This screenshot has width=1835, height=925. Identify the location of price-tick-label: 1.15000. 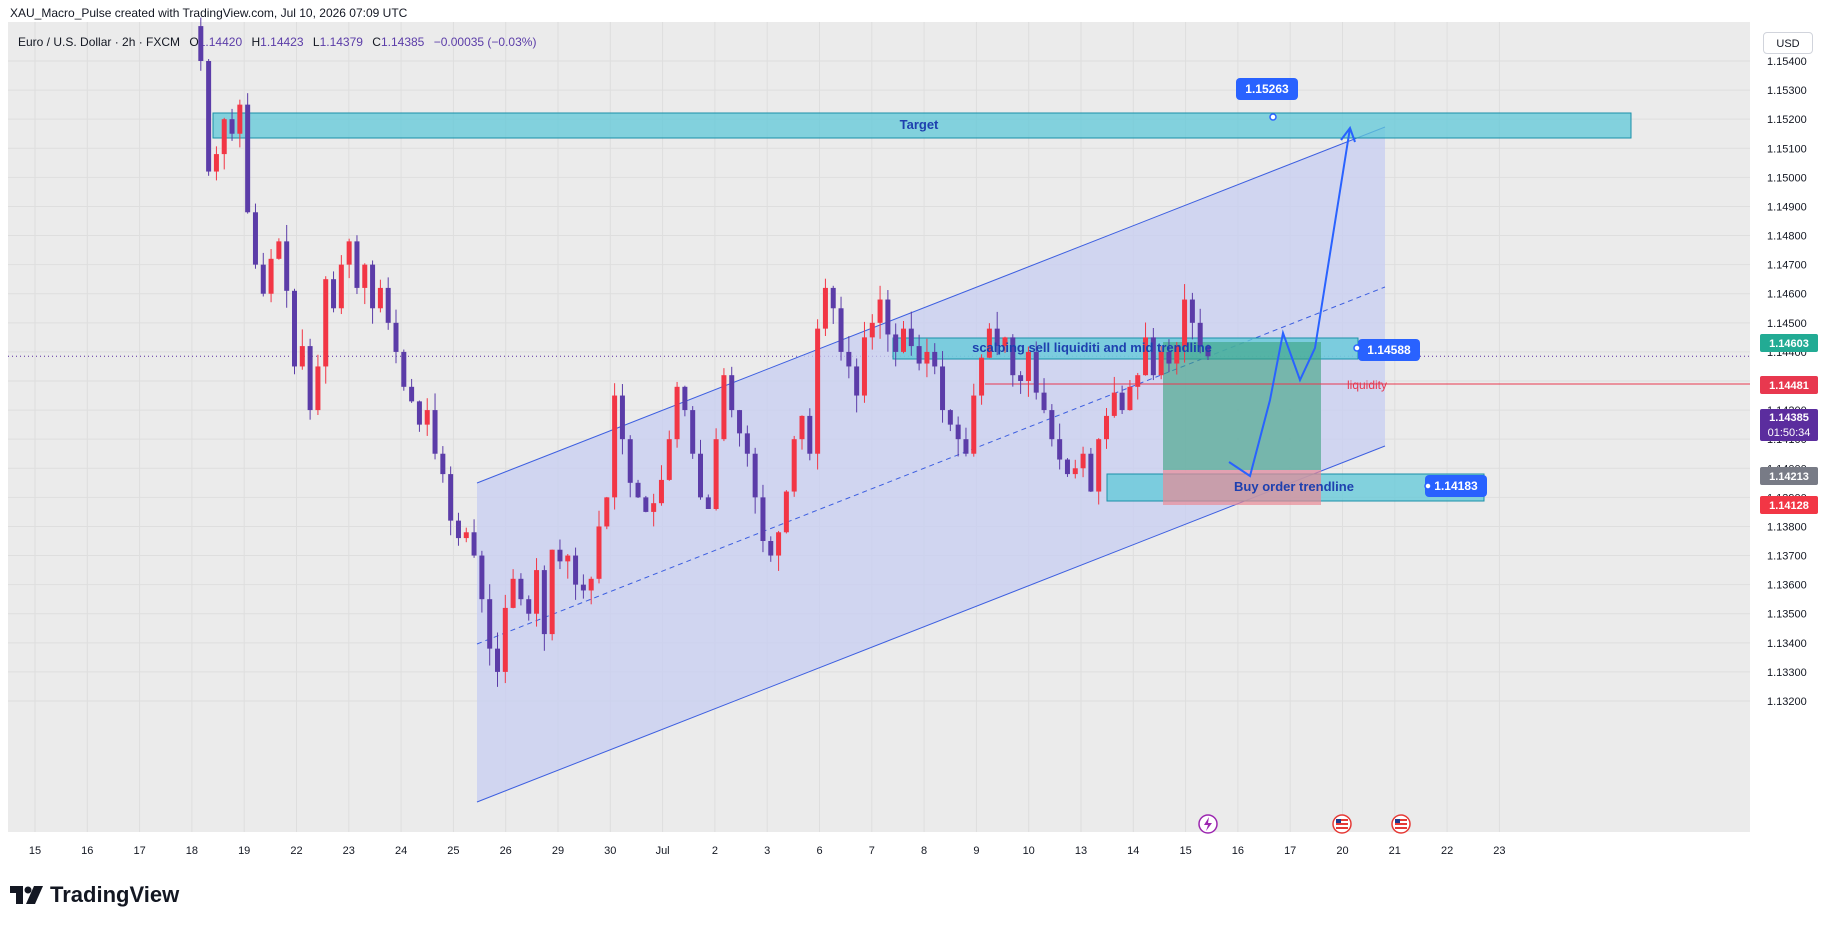
(1787, 178).